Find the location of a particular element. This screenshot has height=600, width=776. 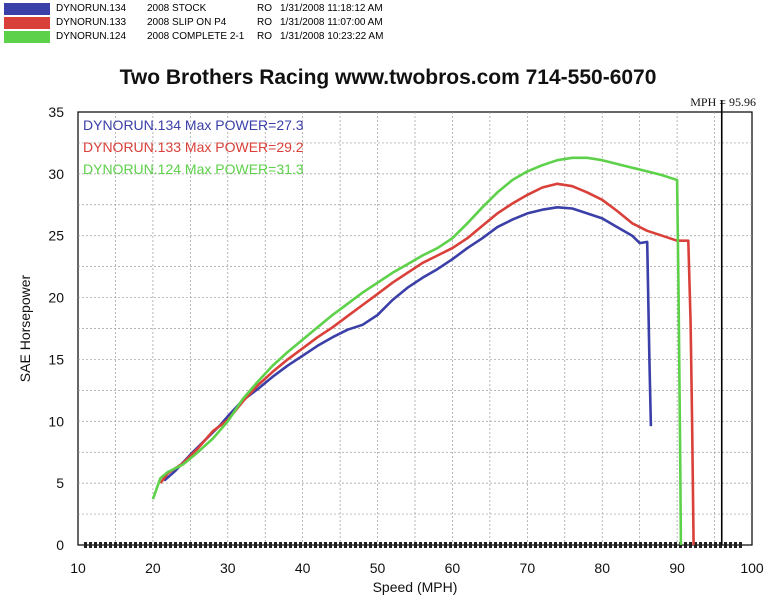

cursor-readout: MPH = 95.96 is located at coordinates (723, 102).